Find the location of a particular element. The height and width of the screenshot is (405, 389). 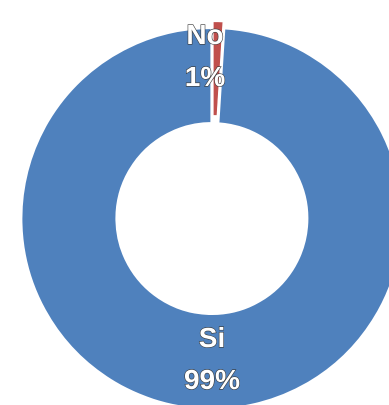

label-no-name: No is located at coordinates (204, 34).